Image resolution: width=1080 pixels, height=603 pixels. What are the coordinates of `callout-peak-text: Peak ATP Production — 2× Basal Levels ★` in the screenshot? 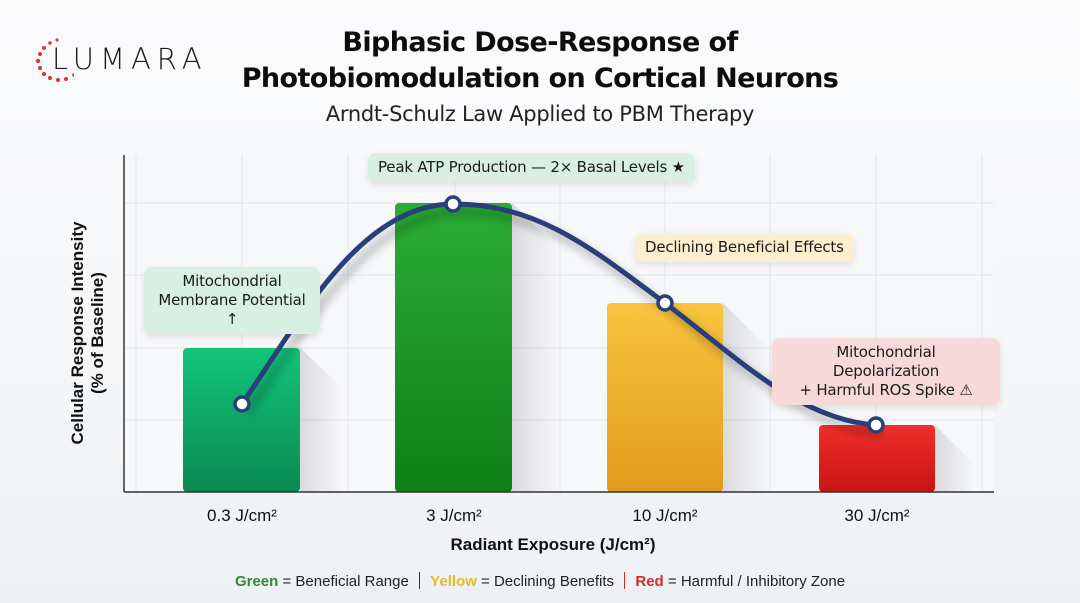 It's located at (531, 167).